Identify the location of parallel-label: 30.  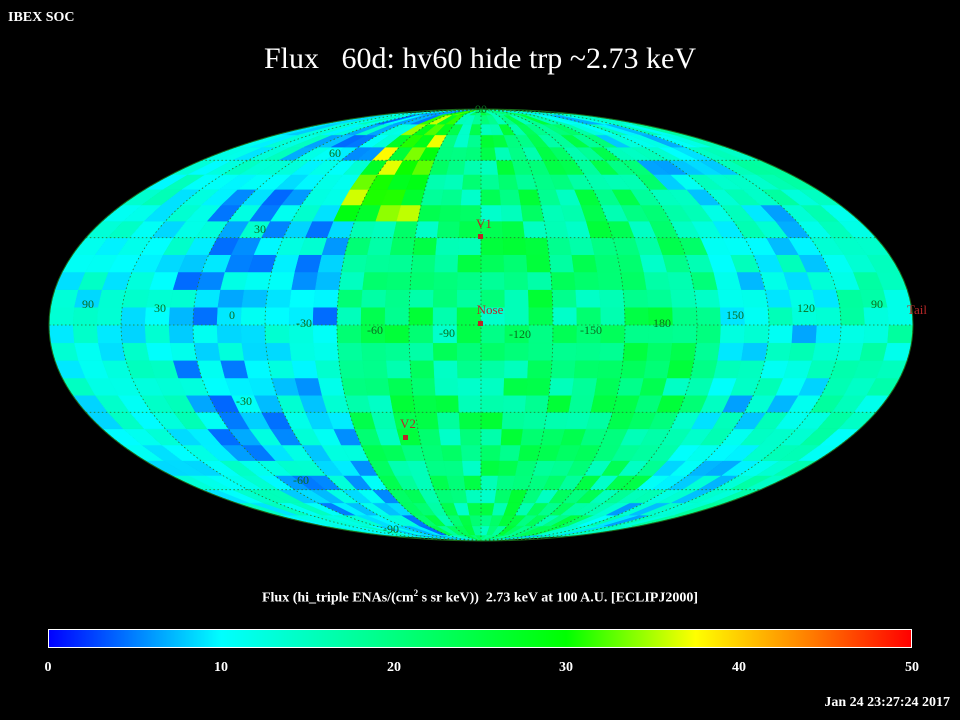
(260, 229).